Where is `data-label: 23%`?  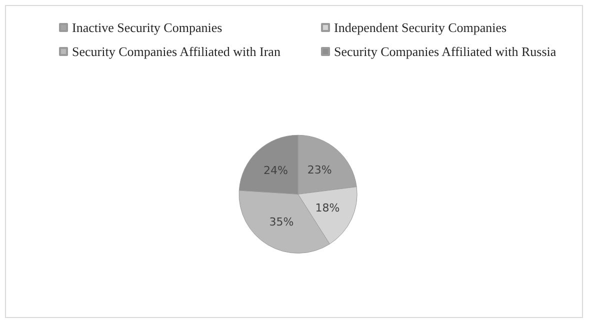
data-label: 23% is located at coordinates (319, 169).